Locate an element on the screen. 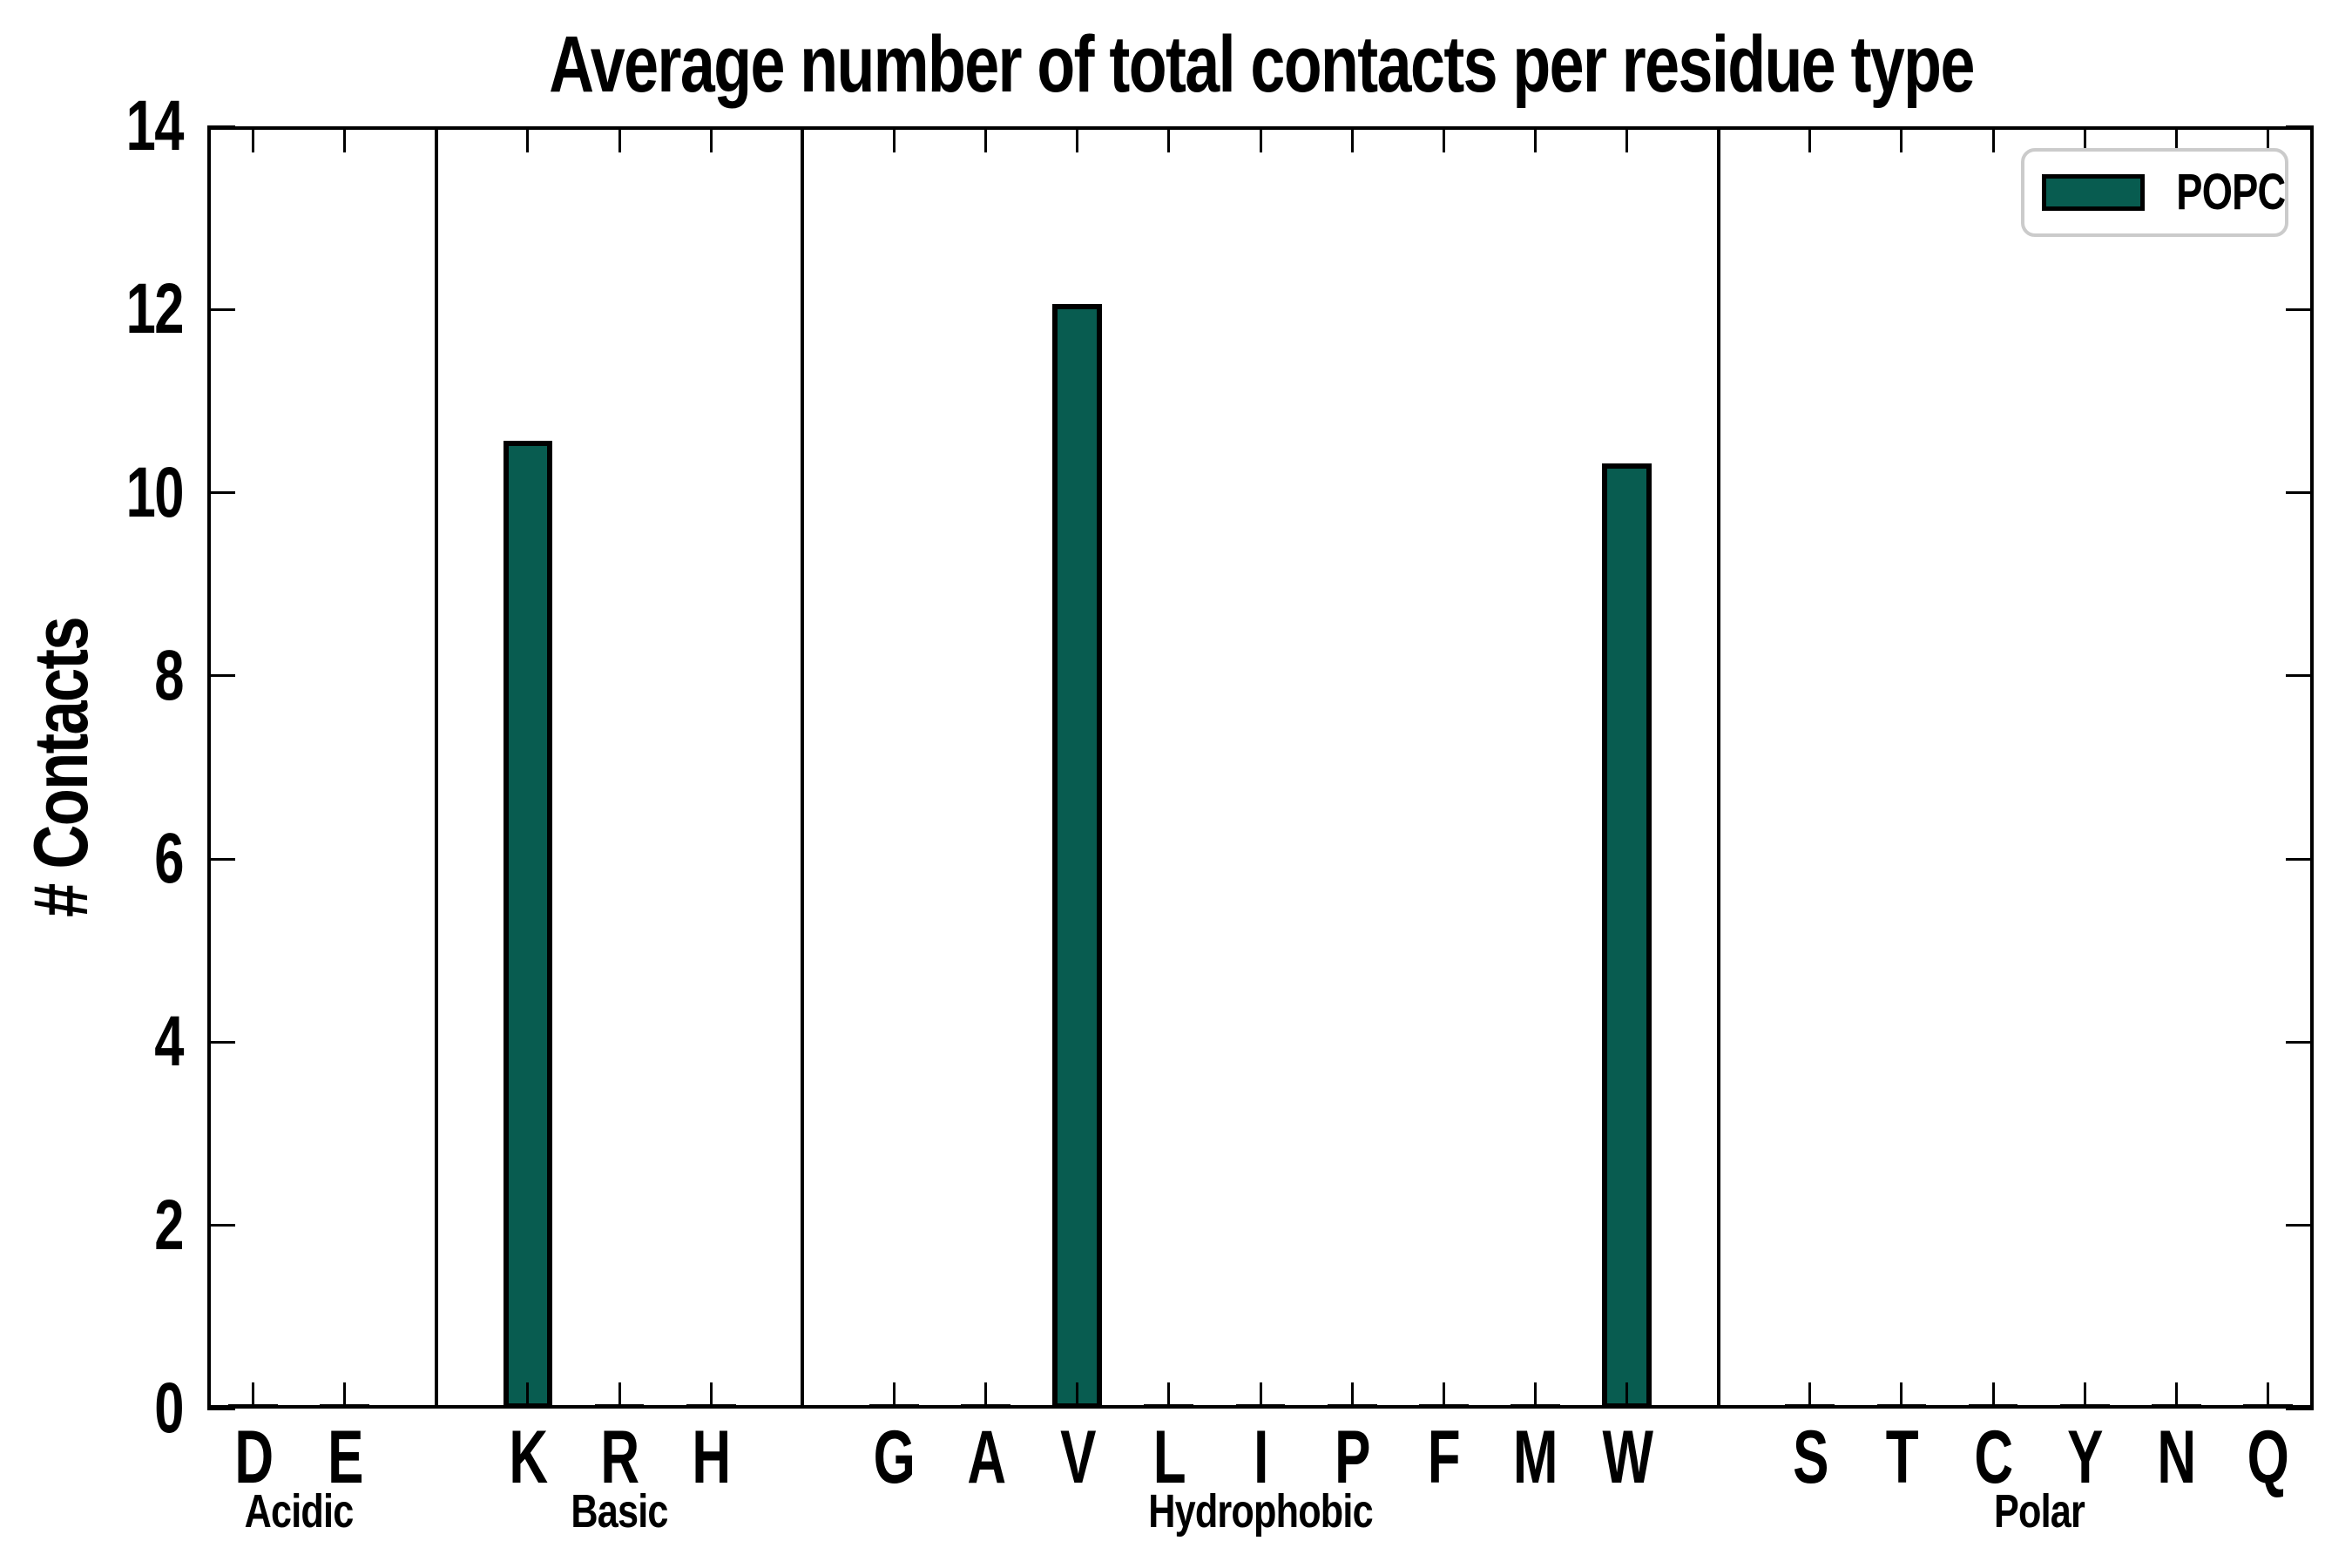  group-label-acidic: Acidic is located at coordinates (299, 1511).